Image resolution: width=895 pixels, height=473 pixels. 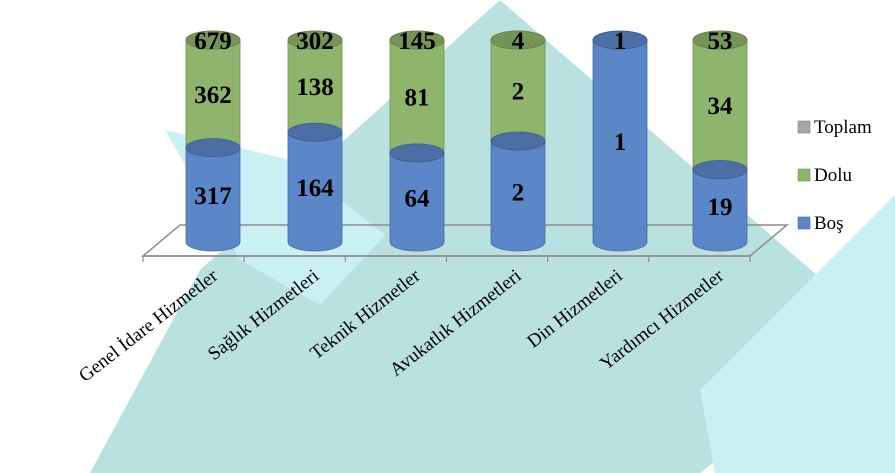 I want to click on data-label-boş: 19, so click(x=720, y=207).